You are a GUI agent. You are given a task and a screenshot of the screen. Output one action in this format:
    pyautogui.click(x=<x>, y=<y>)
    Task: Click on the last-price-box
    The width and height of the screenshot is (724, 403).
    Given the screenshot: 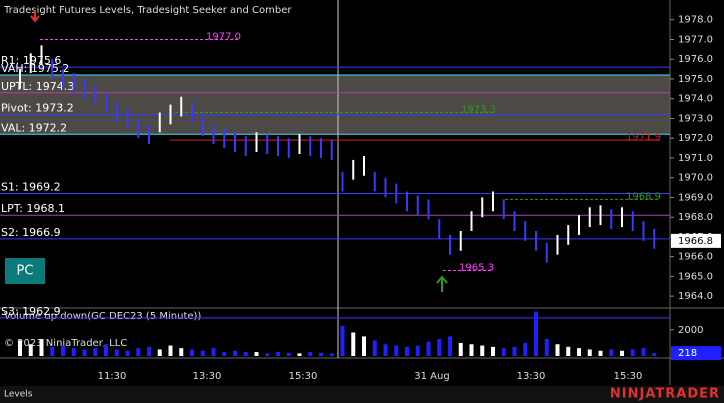 What is the action you would take?
    pyautogui.click(x=696, y=240)
    